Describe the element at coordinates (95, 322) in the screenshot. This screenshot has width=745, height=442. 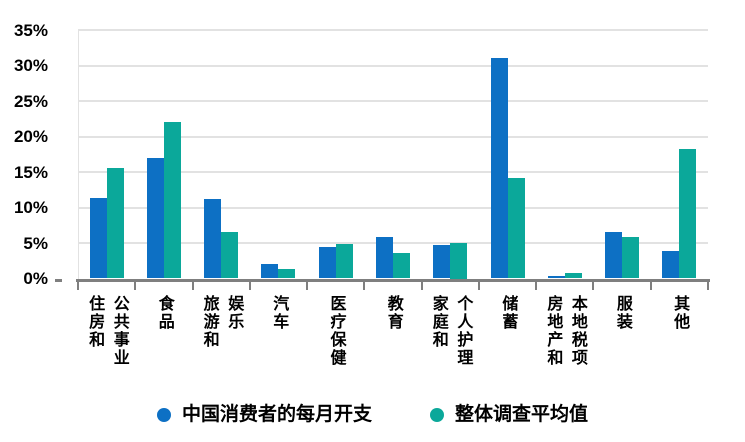
I see `x-axis-category-label-column: 住房和` at that location.